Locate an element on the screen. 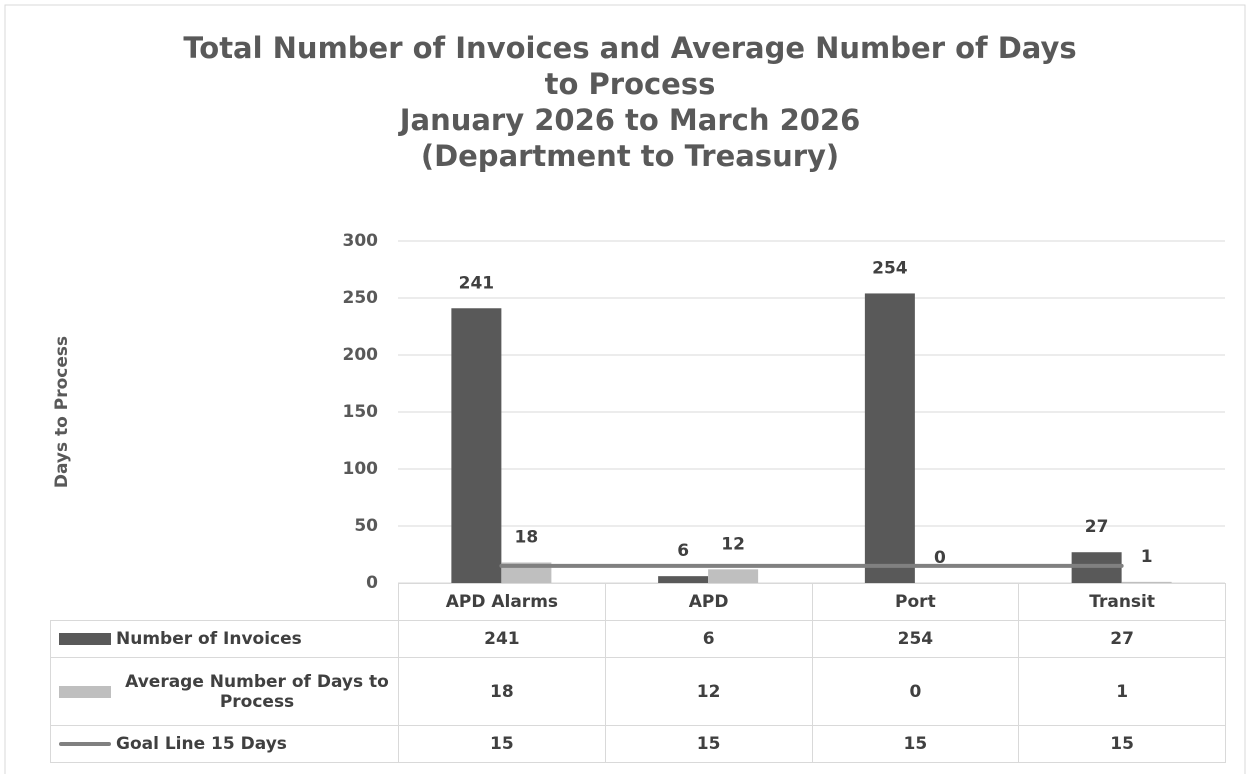 The height and width of the screenshot is (774, 1251). data-label: 254 is located at coordinates (890, 268).